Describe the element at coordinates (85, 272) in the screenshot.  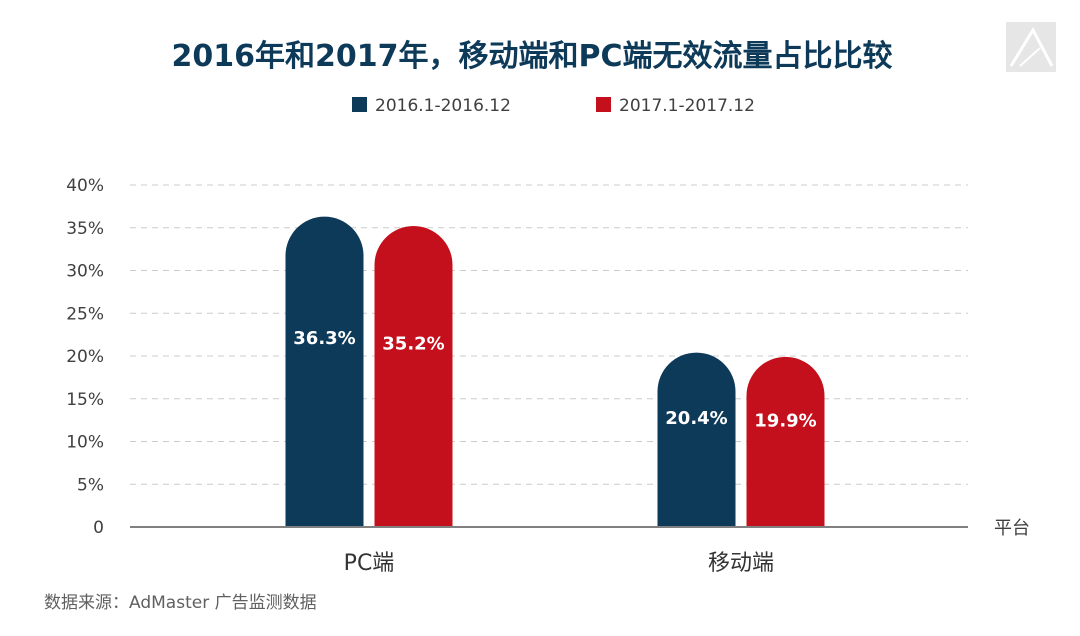
I see `y-tick-label: 30%` at that location.